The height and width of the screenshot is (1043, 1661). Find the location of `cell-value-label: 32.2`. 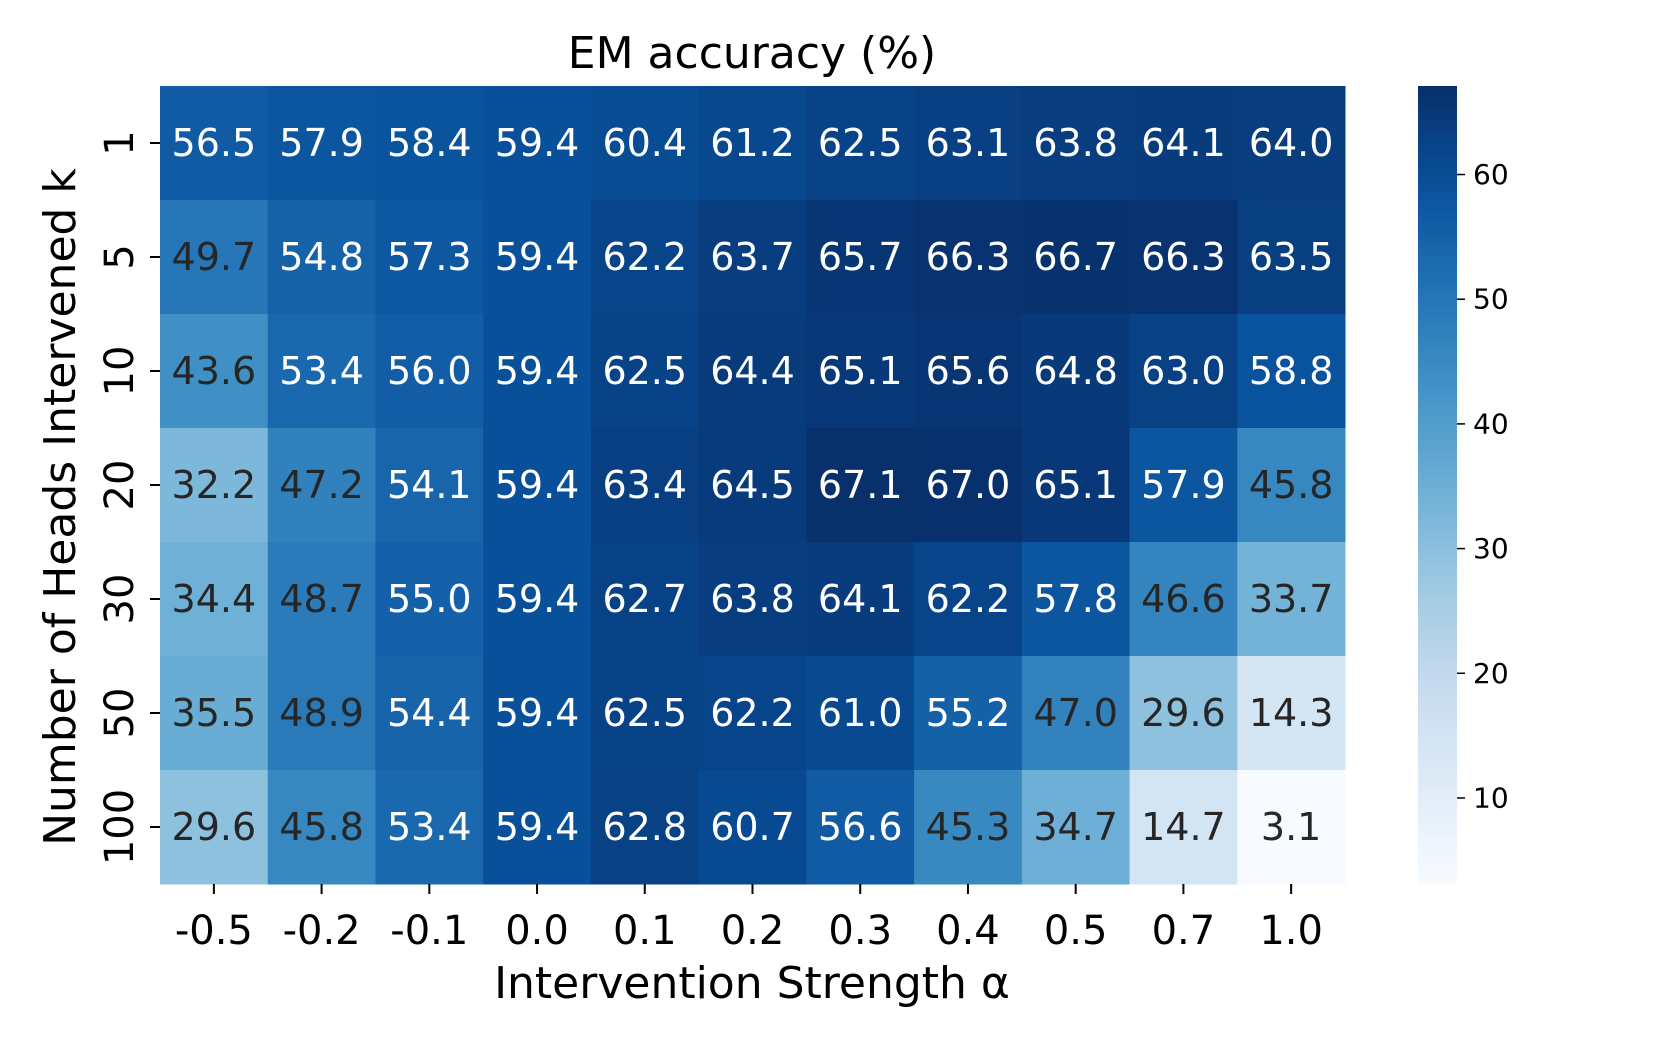

cell-value-label: 32.2 is located at coordinates (214, 485).